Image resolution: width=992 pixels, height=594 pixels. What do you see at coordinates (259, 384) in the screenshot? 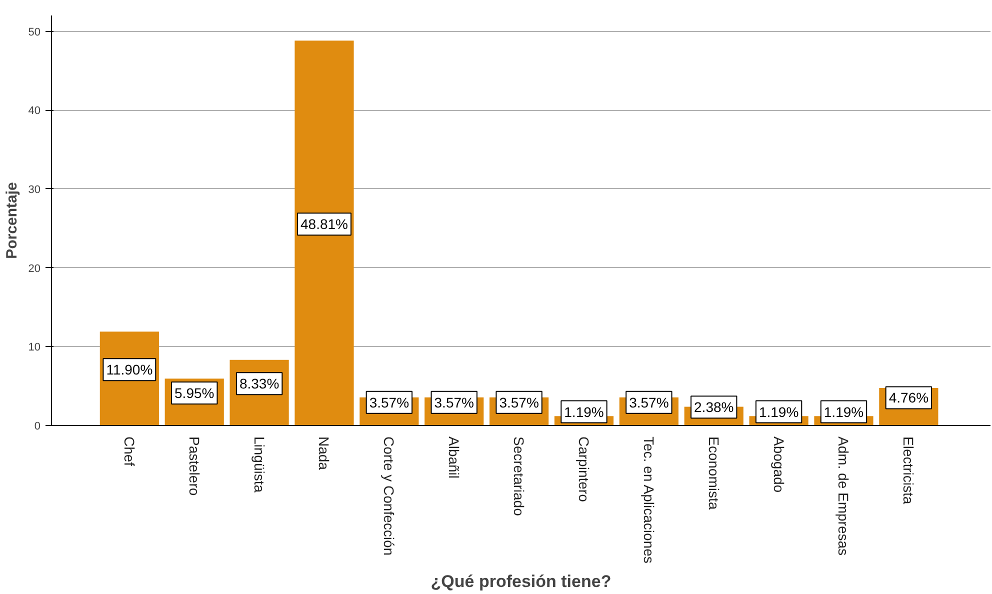
I see `data-label: 8.33%` at bounding box center [259, 384].